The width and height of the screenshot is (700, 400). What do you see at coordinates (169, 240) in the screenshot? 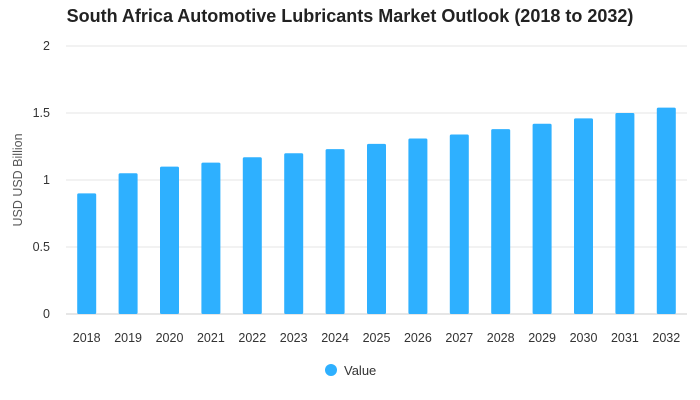
I see `bar-2020` at bounding box center [169, 240].